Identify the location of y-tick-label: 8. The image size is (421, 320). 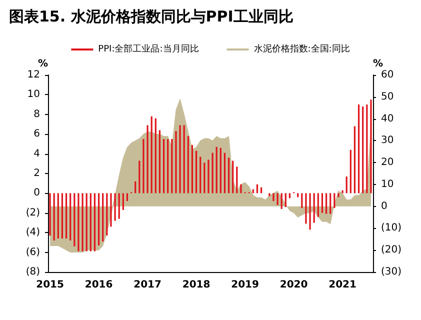
(37, 114).